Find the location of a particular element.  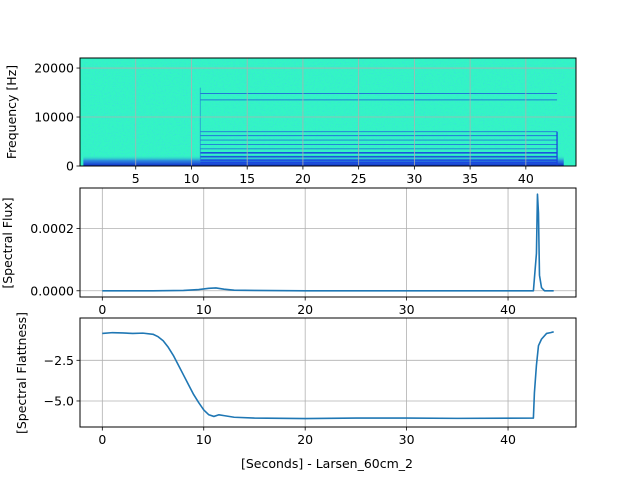

spectrogram-harmonic-lines is located at coordinates (378, 126).